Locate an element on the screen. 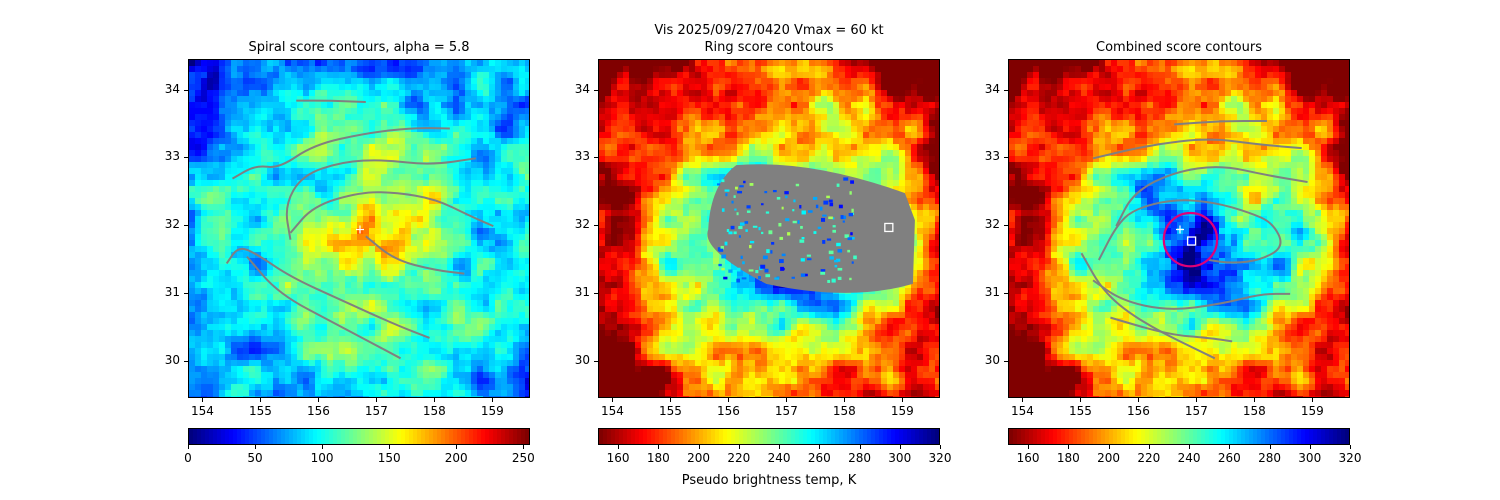  colorbar-tick-label: 320 is located at coordinates (940, 458).